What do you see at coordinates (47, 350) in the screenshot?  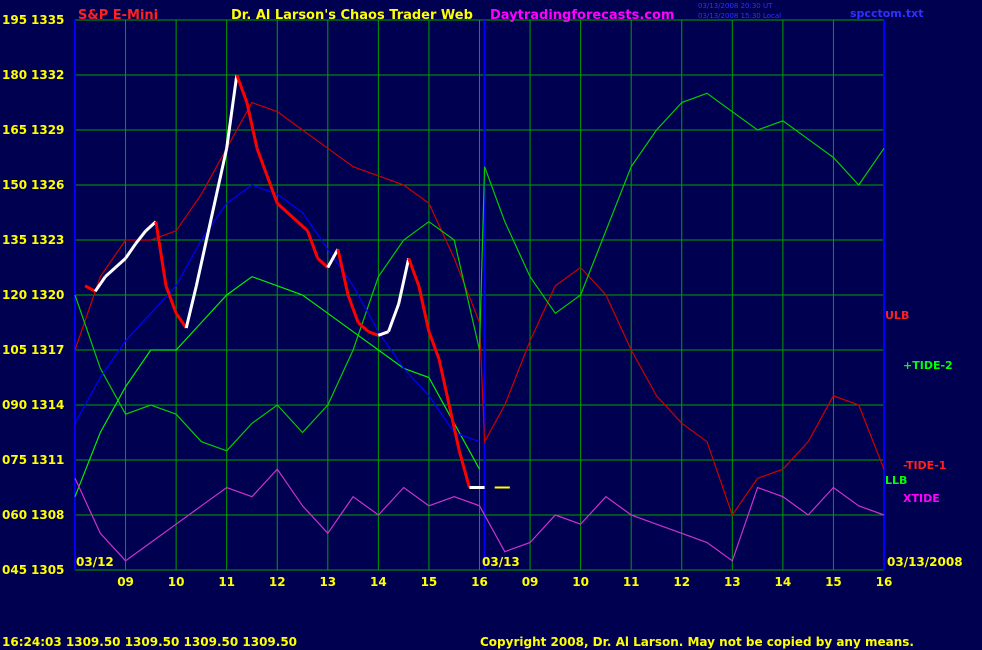 I see `y-label-right: 1317` at bounding box center [47, 350].